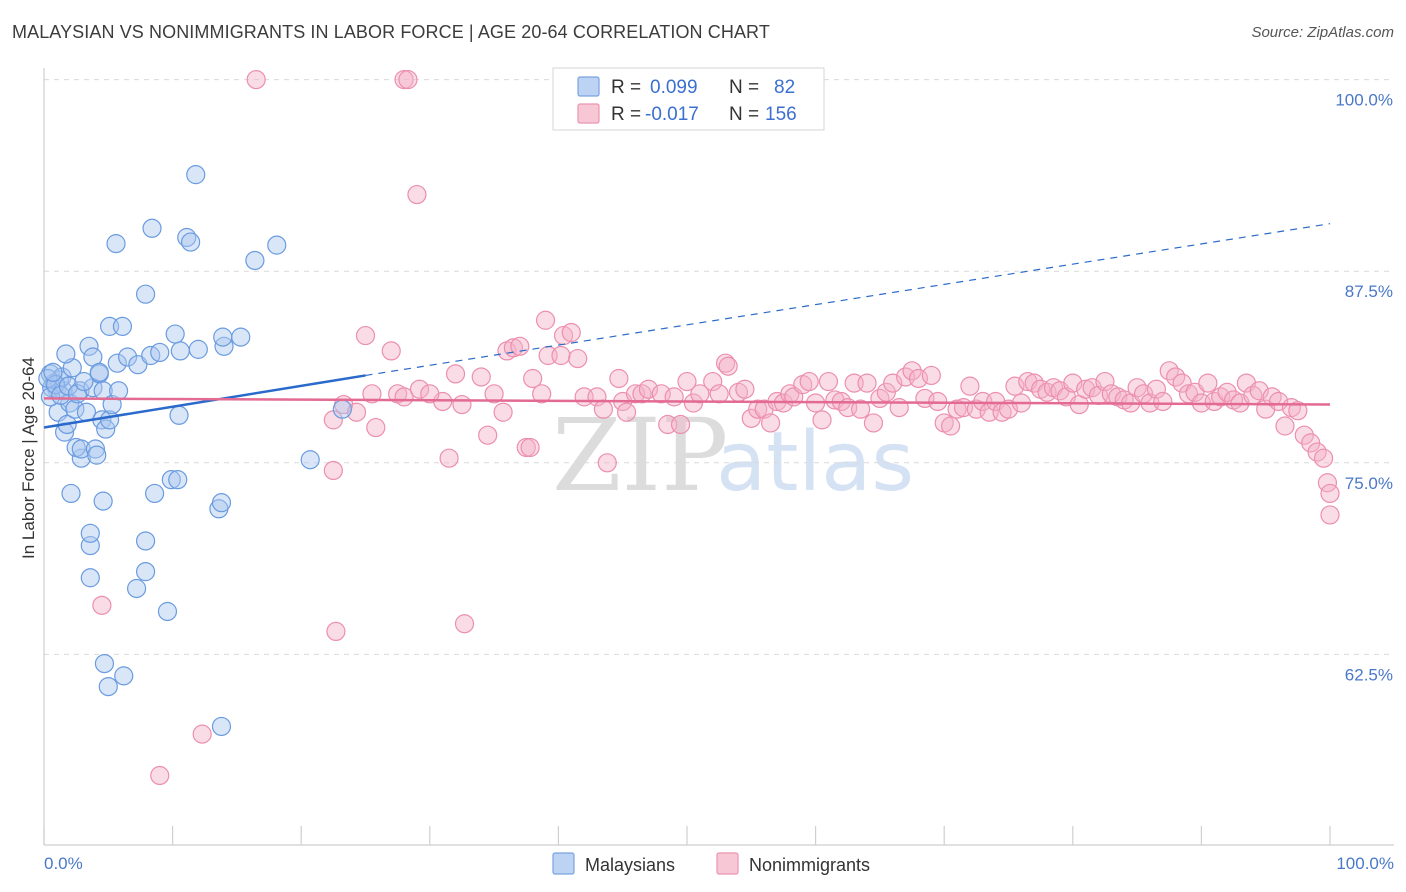  What do you see at coordinates (1322, 32) in the screenshot?
I see `source-credit: Source: ZipAtlas.com` at bounding box center [1322, 32].